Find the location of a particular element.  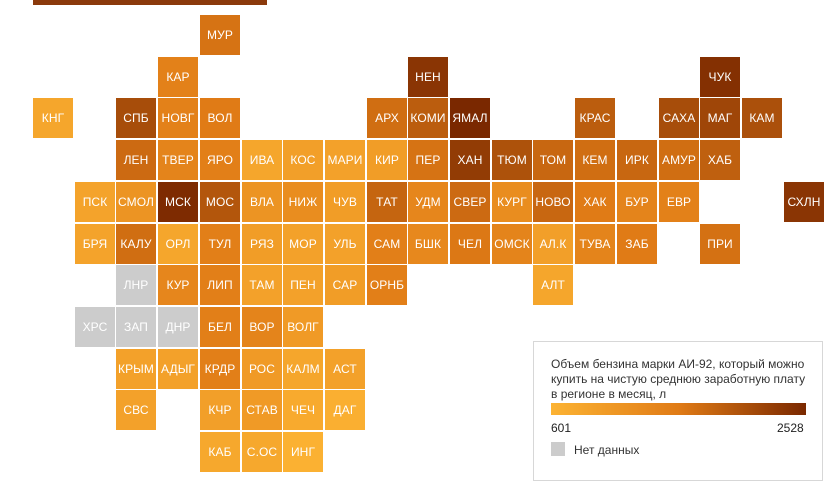

region-tile: ЧЕЧ is located at coordinates (303, 410).